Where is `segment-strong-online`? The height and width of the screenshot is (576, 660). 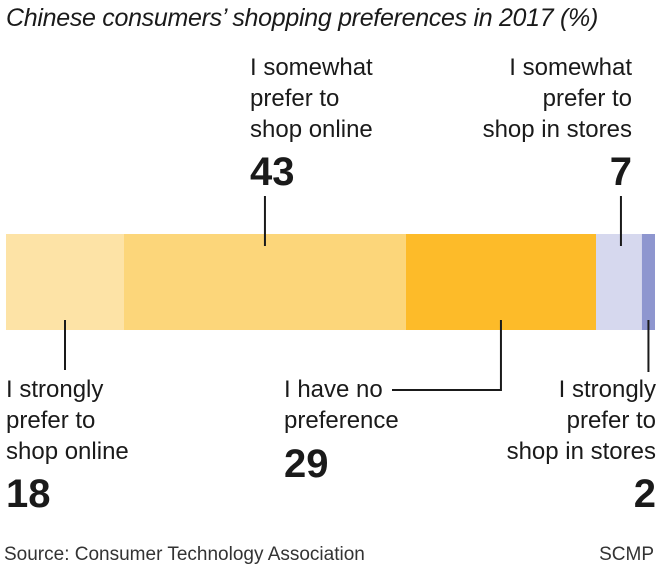 segment-strong-online is located at coordinates (65, 282).